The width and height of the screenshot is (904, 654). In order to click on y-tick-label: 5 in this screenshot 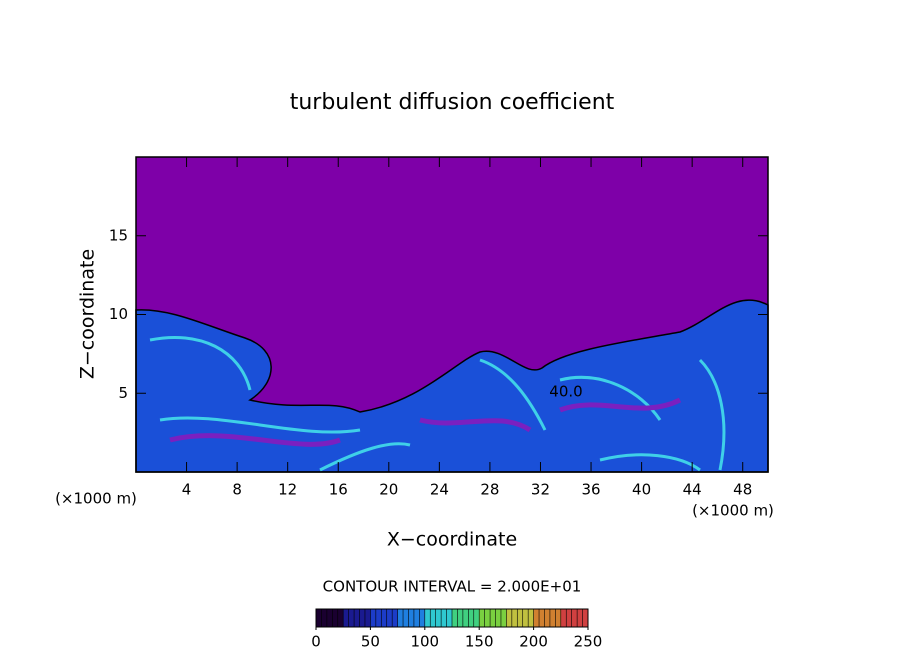, I will do `click(123, 393)`.